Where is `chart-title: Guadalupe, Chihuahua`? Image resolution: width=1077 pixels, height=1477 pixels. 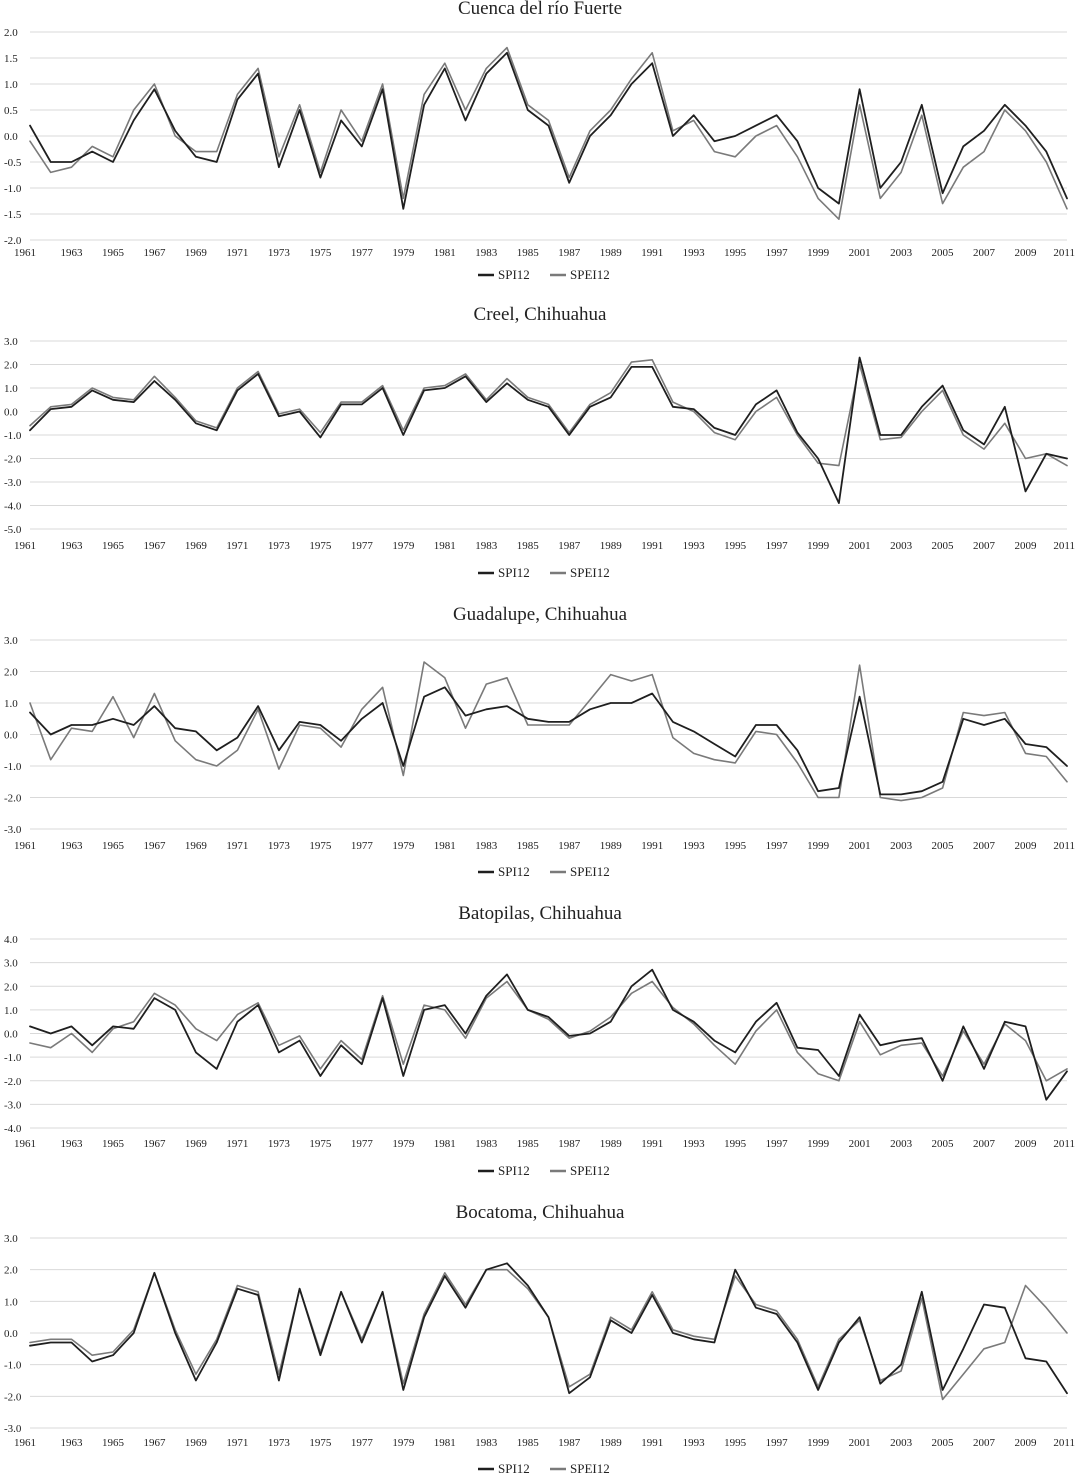
chart-title: Guadalupe, Chihuahua is located at coordinates (540, 614).